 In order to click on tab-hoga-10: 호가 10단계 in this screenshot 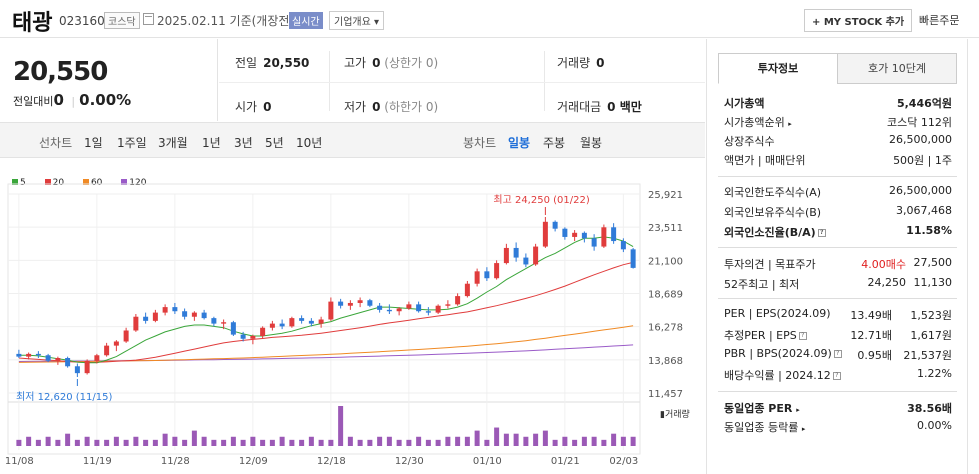, I will do `click(897, 68)`.